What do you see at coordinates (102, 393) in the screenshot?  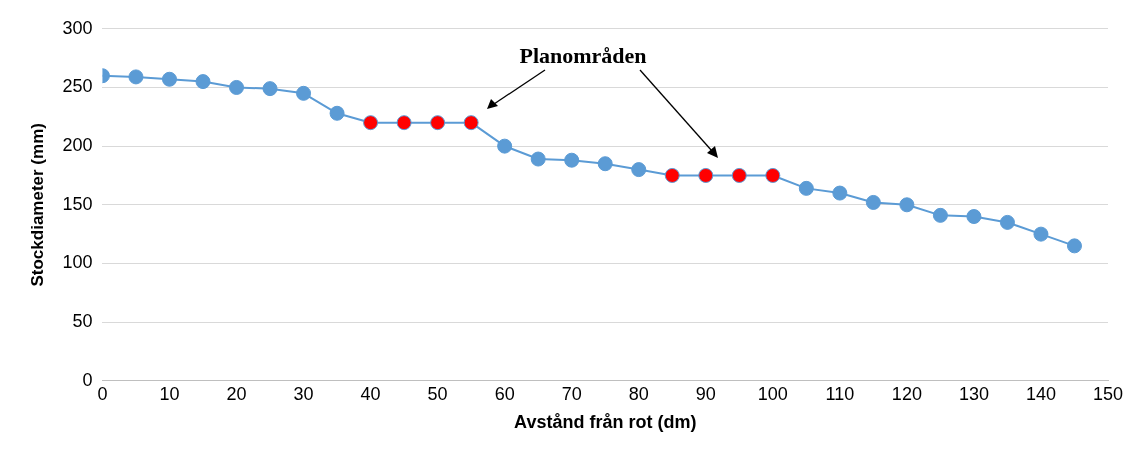 I see `x-tick-label: 0` at bounding box center [102, 393].